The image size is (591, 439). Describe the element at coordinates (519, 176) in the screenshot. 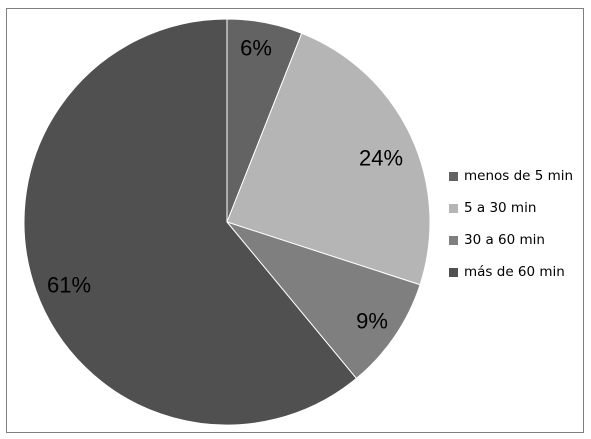

I see `legend-label: menos de 5 min` at that location.